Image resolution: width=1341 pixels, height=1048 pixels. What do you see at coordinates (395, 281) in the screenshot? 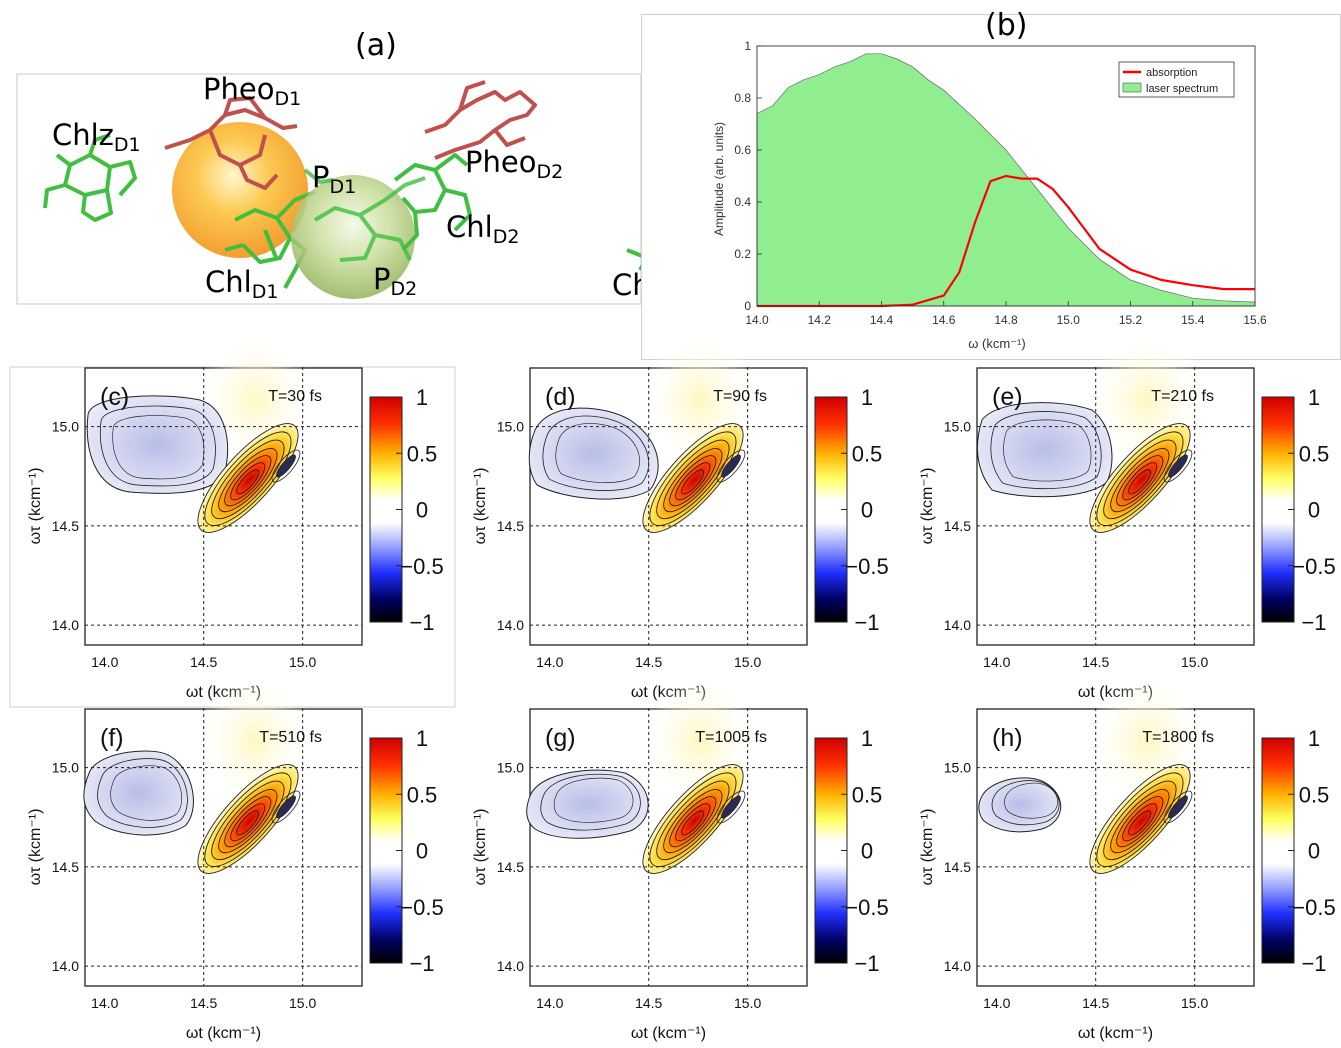
I see `label-p-d2: PD2` at bounding box center [395, 281].